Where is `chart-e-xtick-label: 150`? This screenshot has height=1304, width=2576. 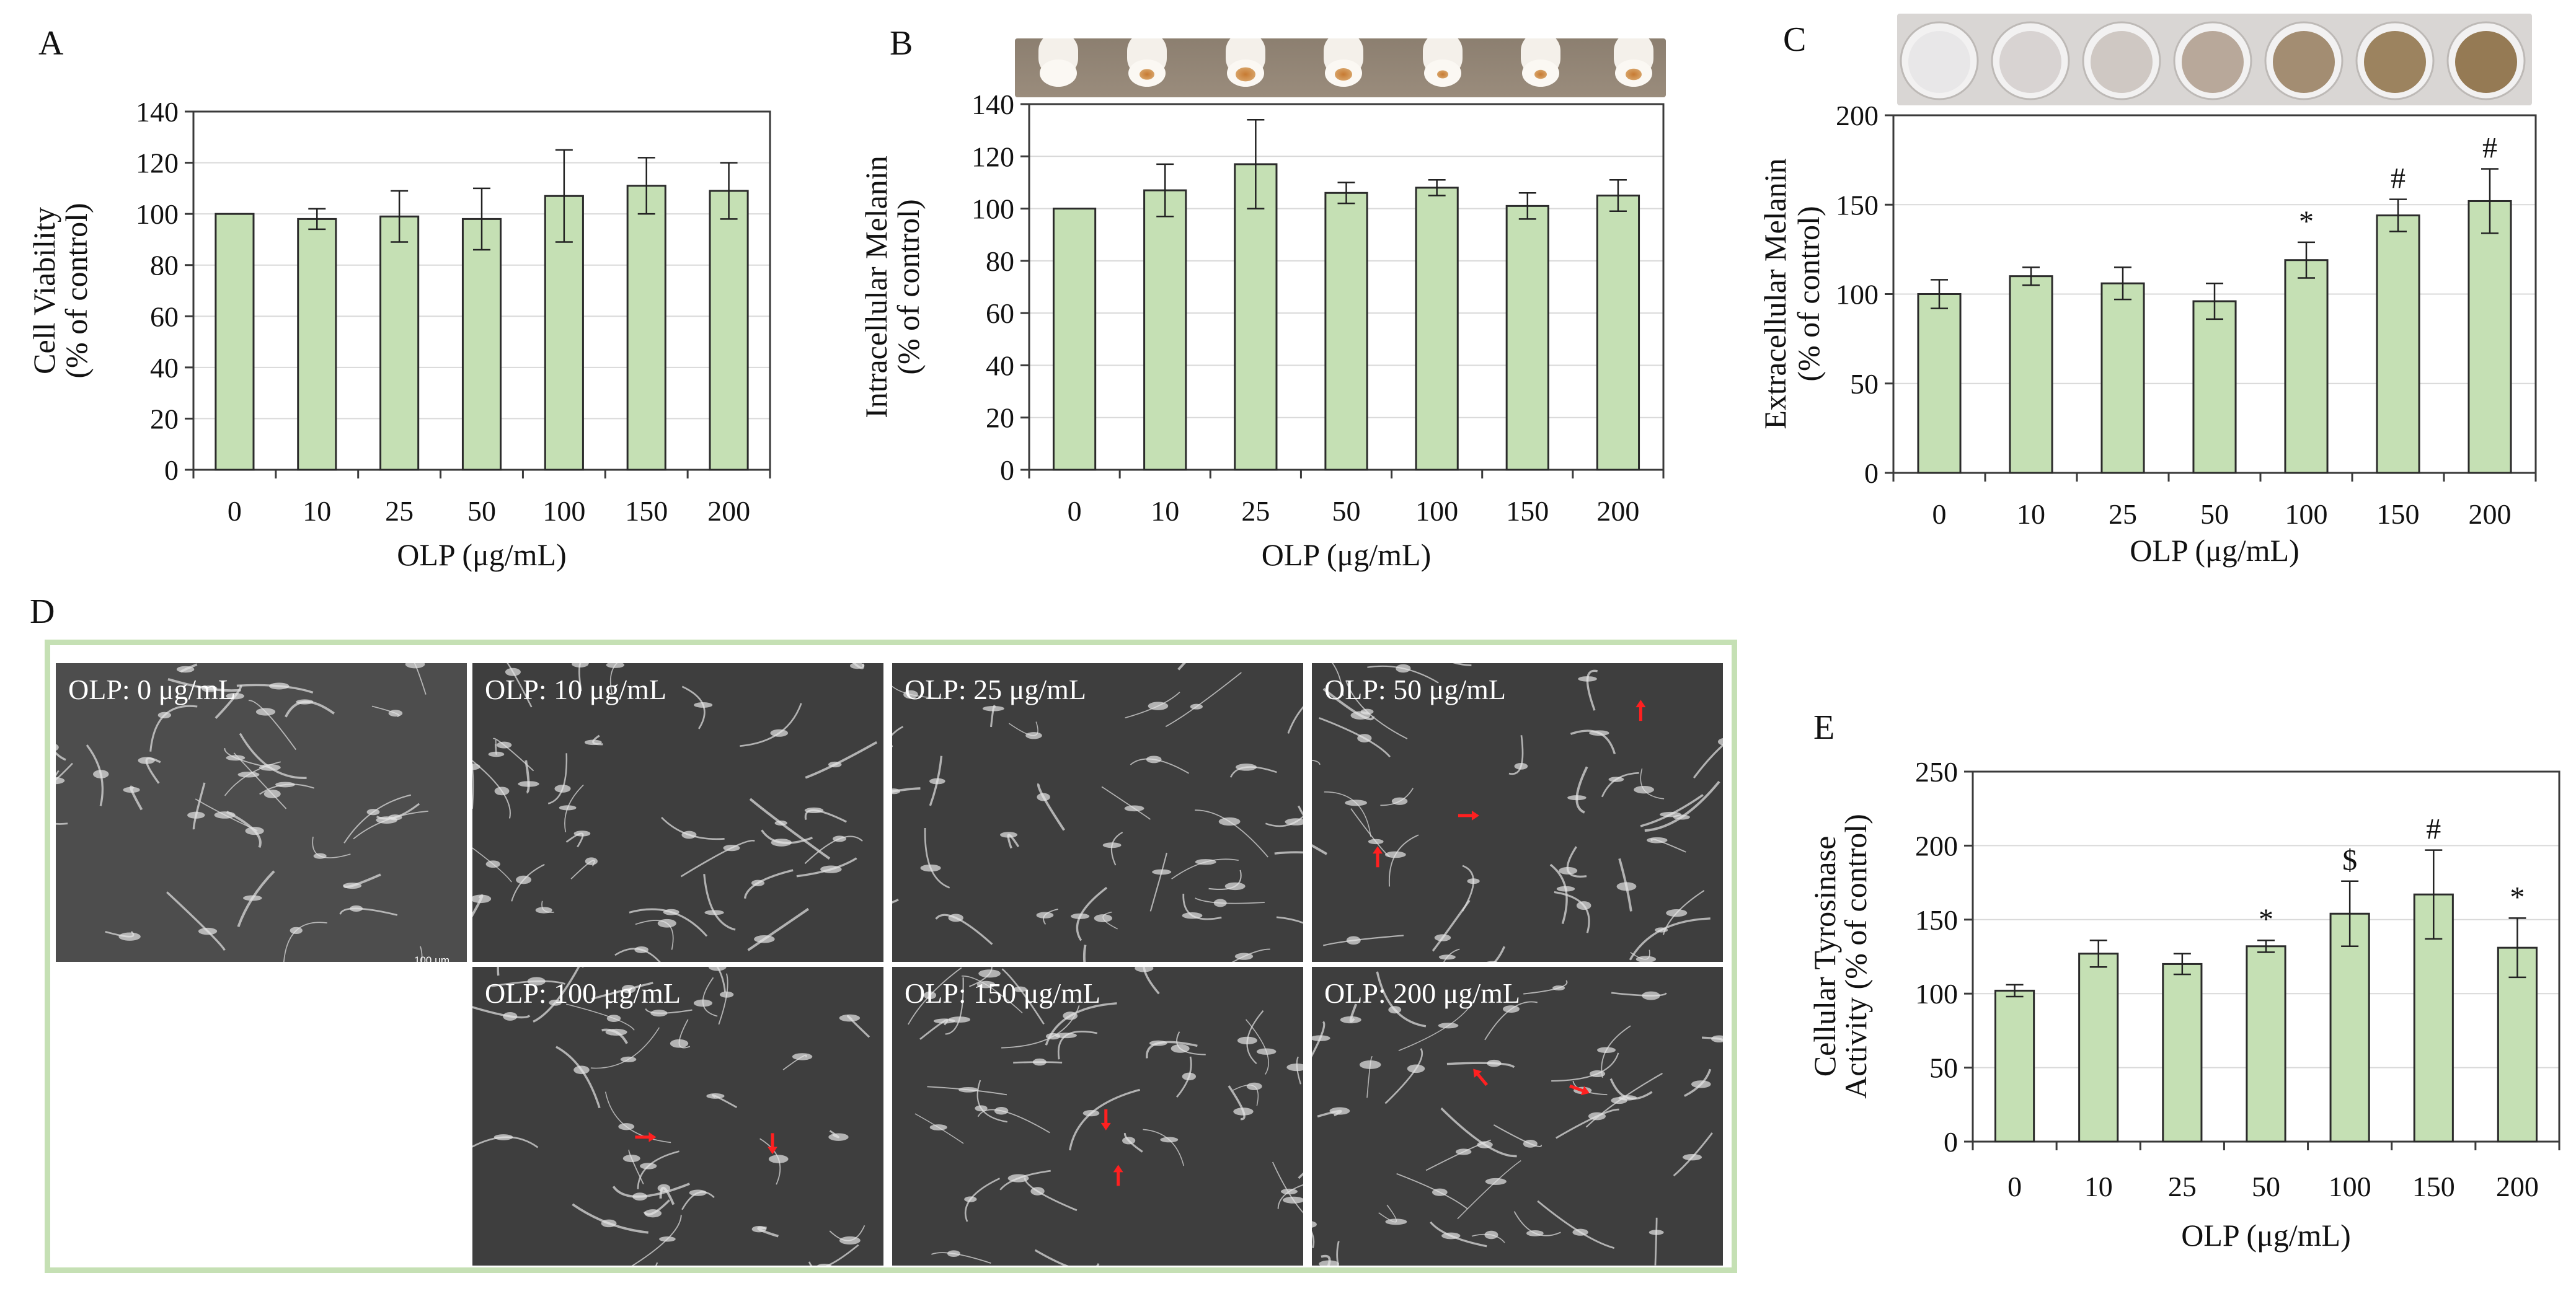
chart-e-xtick-label: 150 is located at coordinates (2433, 1186).